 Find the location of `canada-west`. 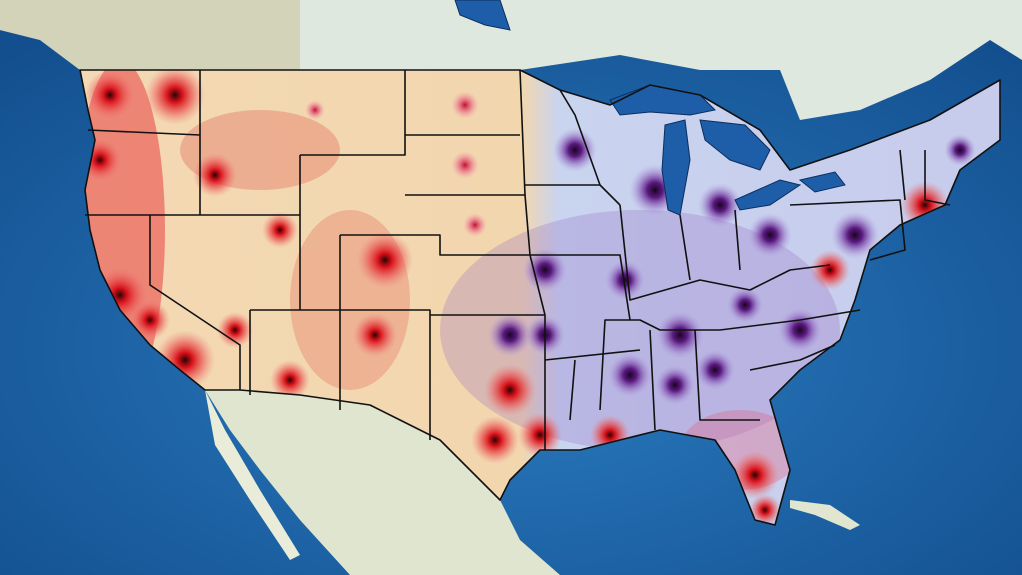

canada-west is located at coordinates (150, 35).